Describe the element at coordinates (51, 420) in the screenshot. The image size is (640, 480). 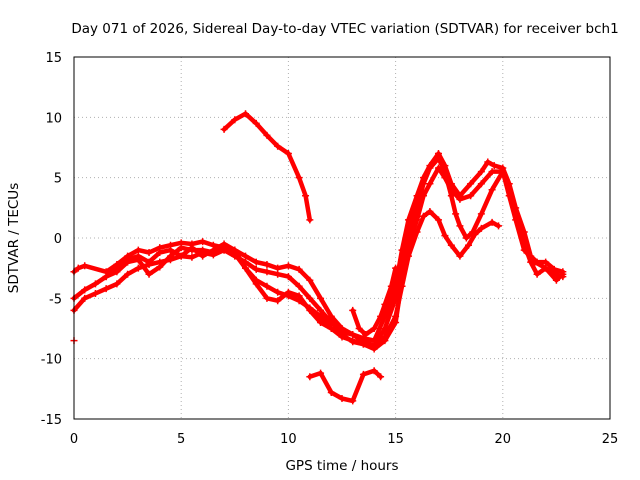
I see `y-tick-label: -15` at that location.